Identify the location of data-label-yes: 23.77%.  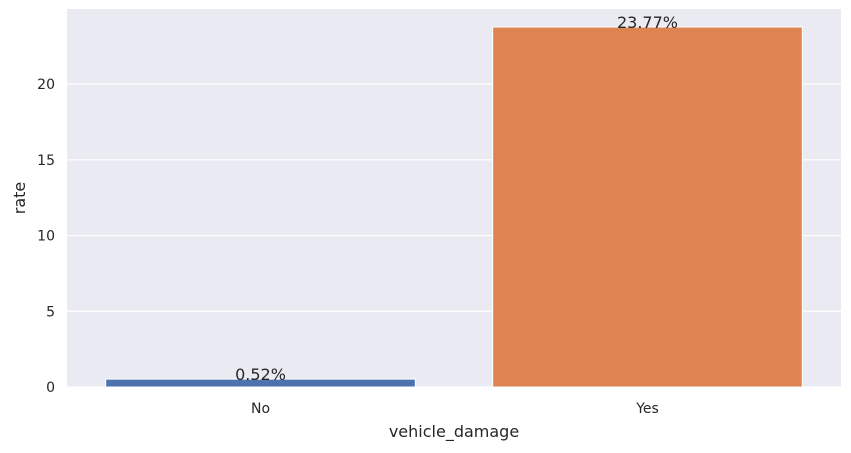
(647, 22).